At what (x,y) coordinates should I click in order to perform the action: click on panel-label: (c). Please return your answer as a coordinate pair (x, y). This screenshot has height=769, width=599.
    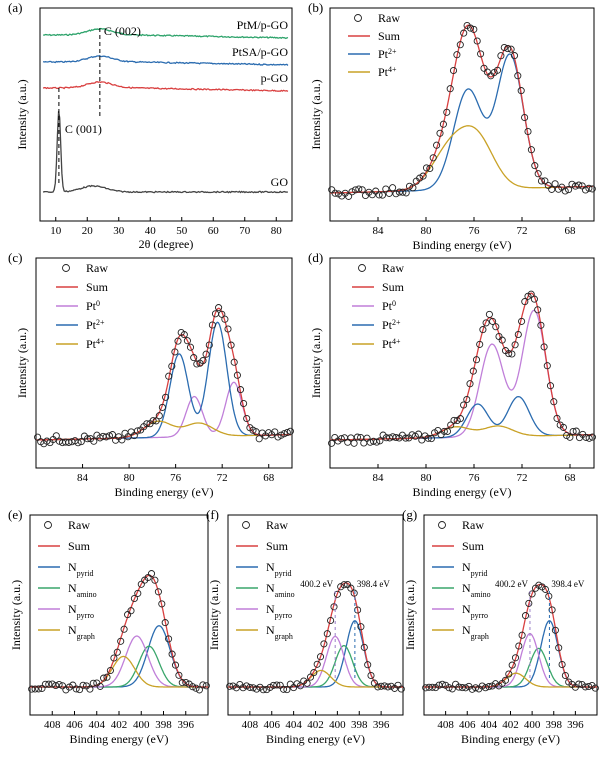
    Looking at the image, I should click on (15, 257).